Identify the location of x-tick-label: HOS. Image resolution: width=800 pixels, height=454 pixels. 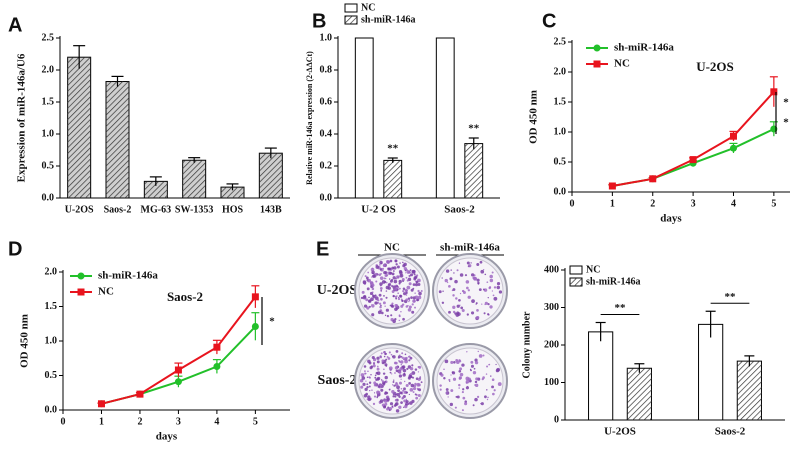
(233, 209).